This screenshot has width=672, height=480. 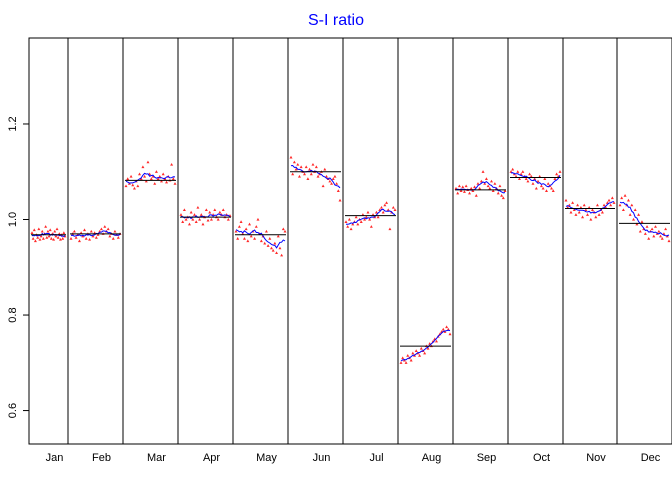 I want to click on month-panel-dec: Dec, so click(x=644, y=250).